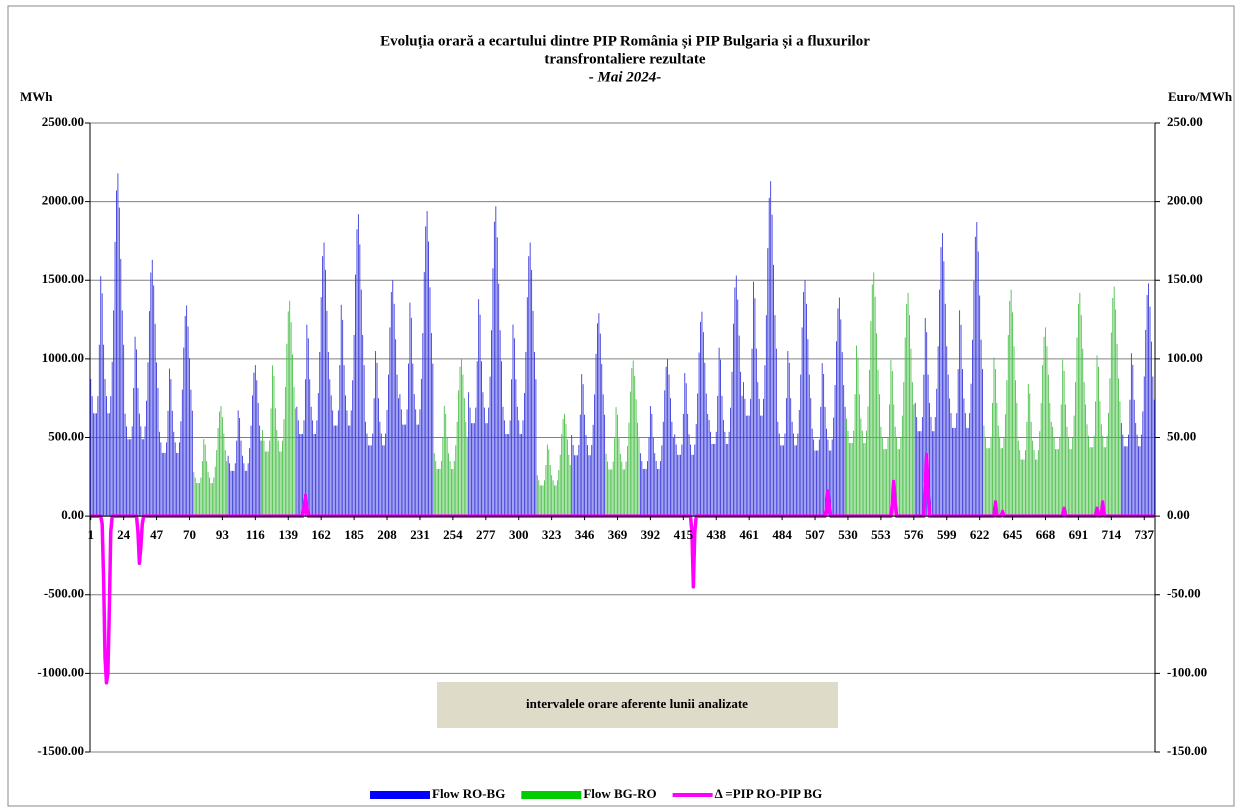 The width and height of the screenshot is (1242, 810). I want to click on x-tick-label: 668, so click(1046, 534).